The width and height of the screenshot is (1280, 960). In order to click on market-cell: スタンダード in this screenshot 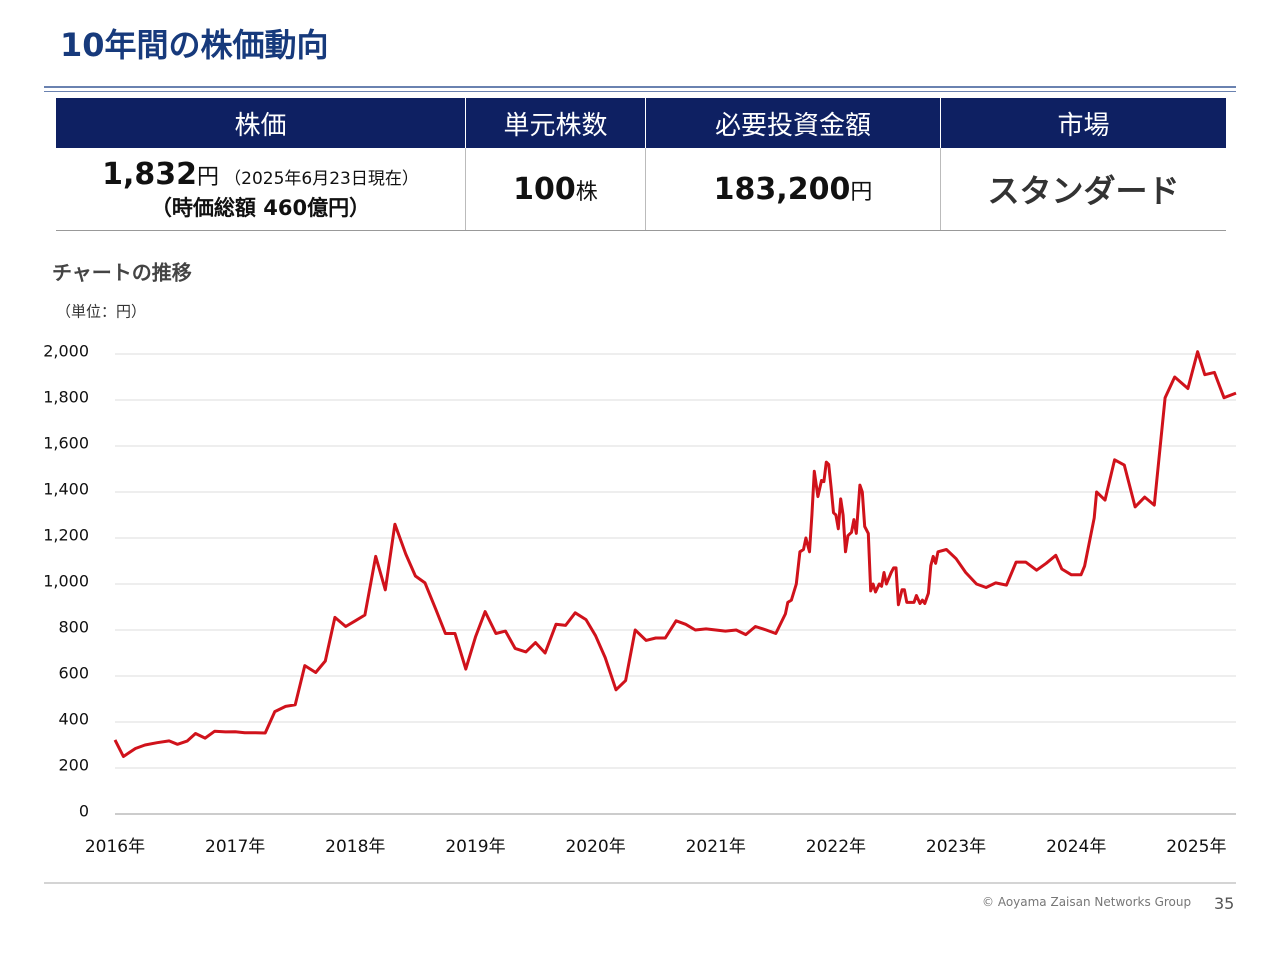, I will do `click(1083, 189)`.